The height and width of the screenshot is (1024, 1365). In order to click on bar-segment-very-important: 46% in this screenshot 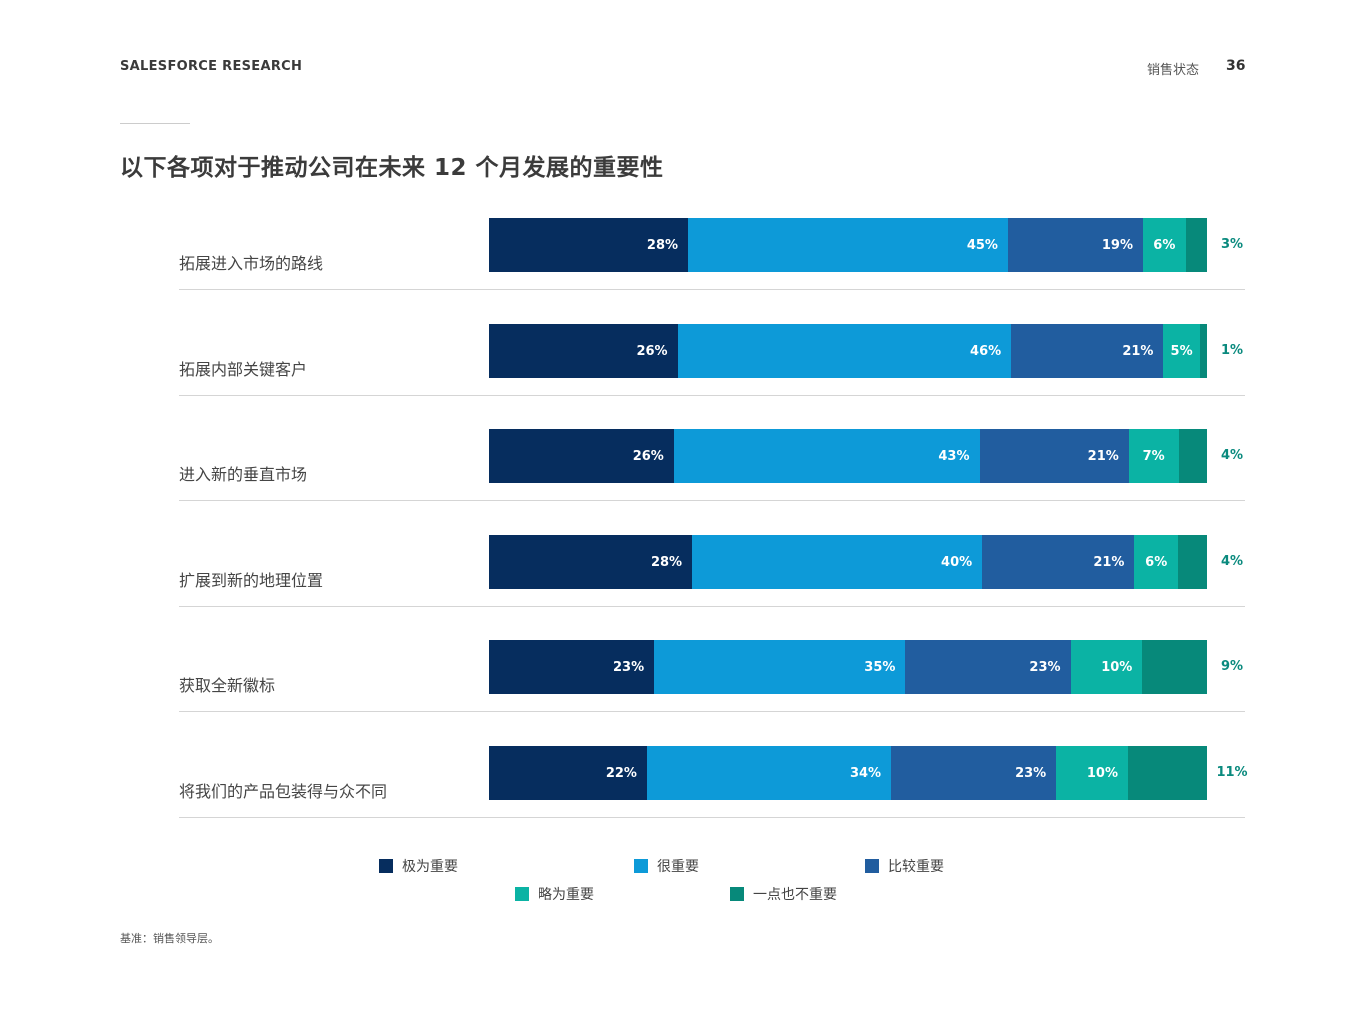, I will do `click(844, 351)`.